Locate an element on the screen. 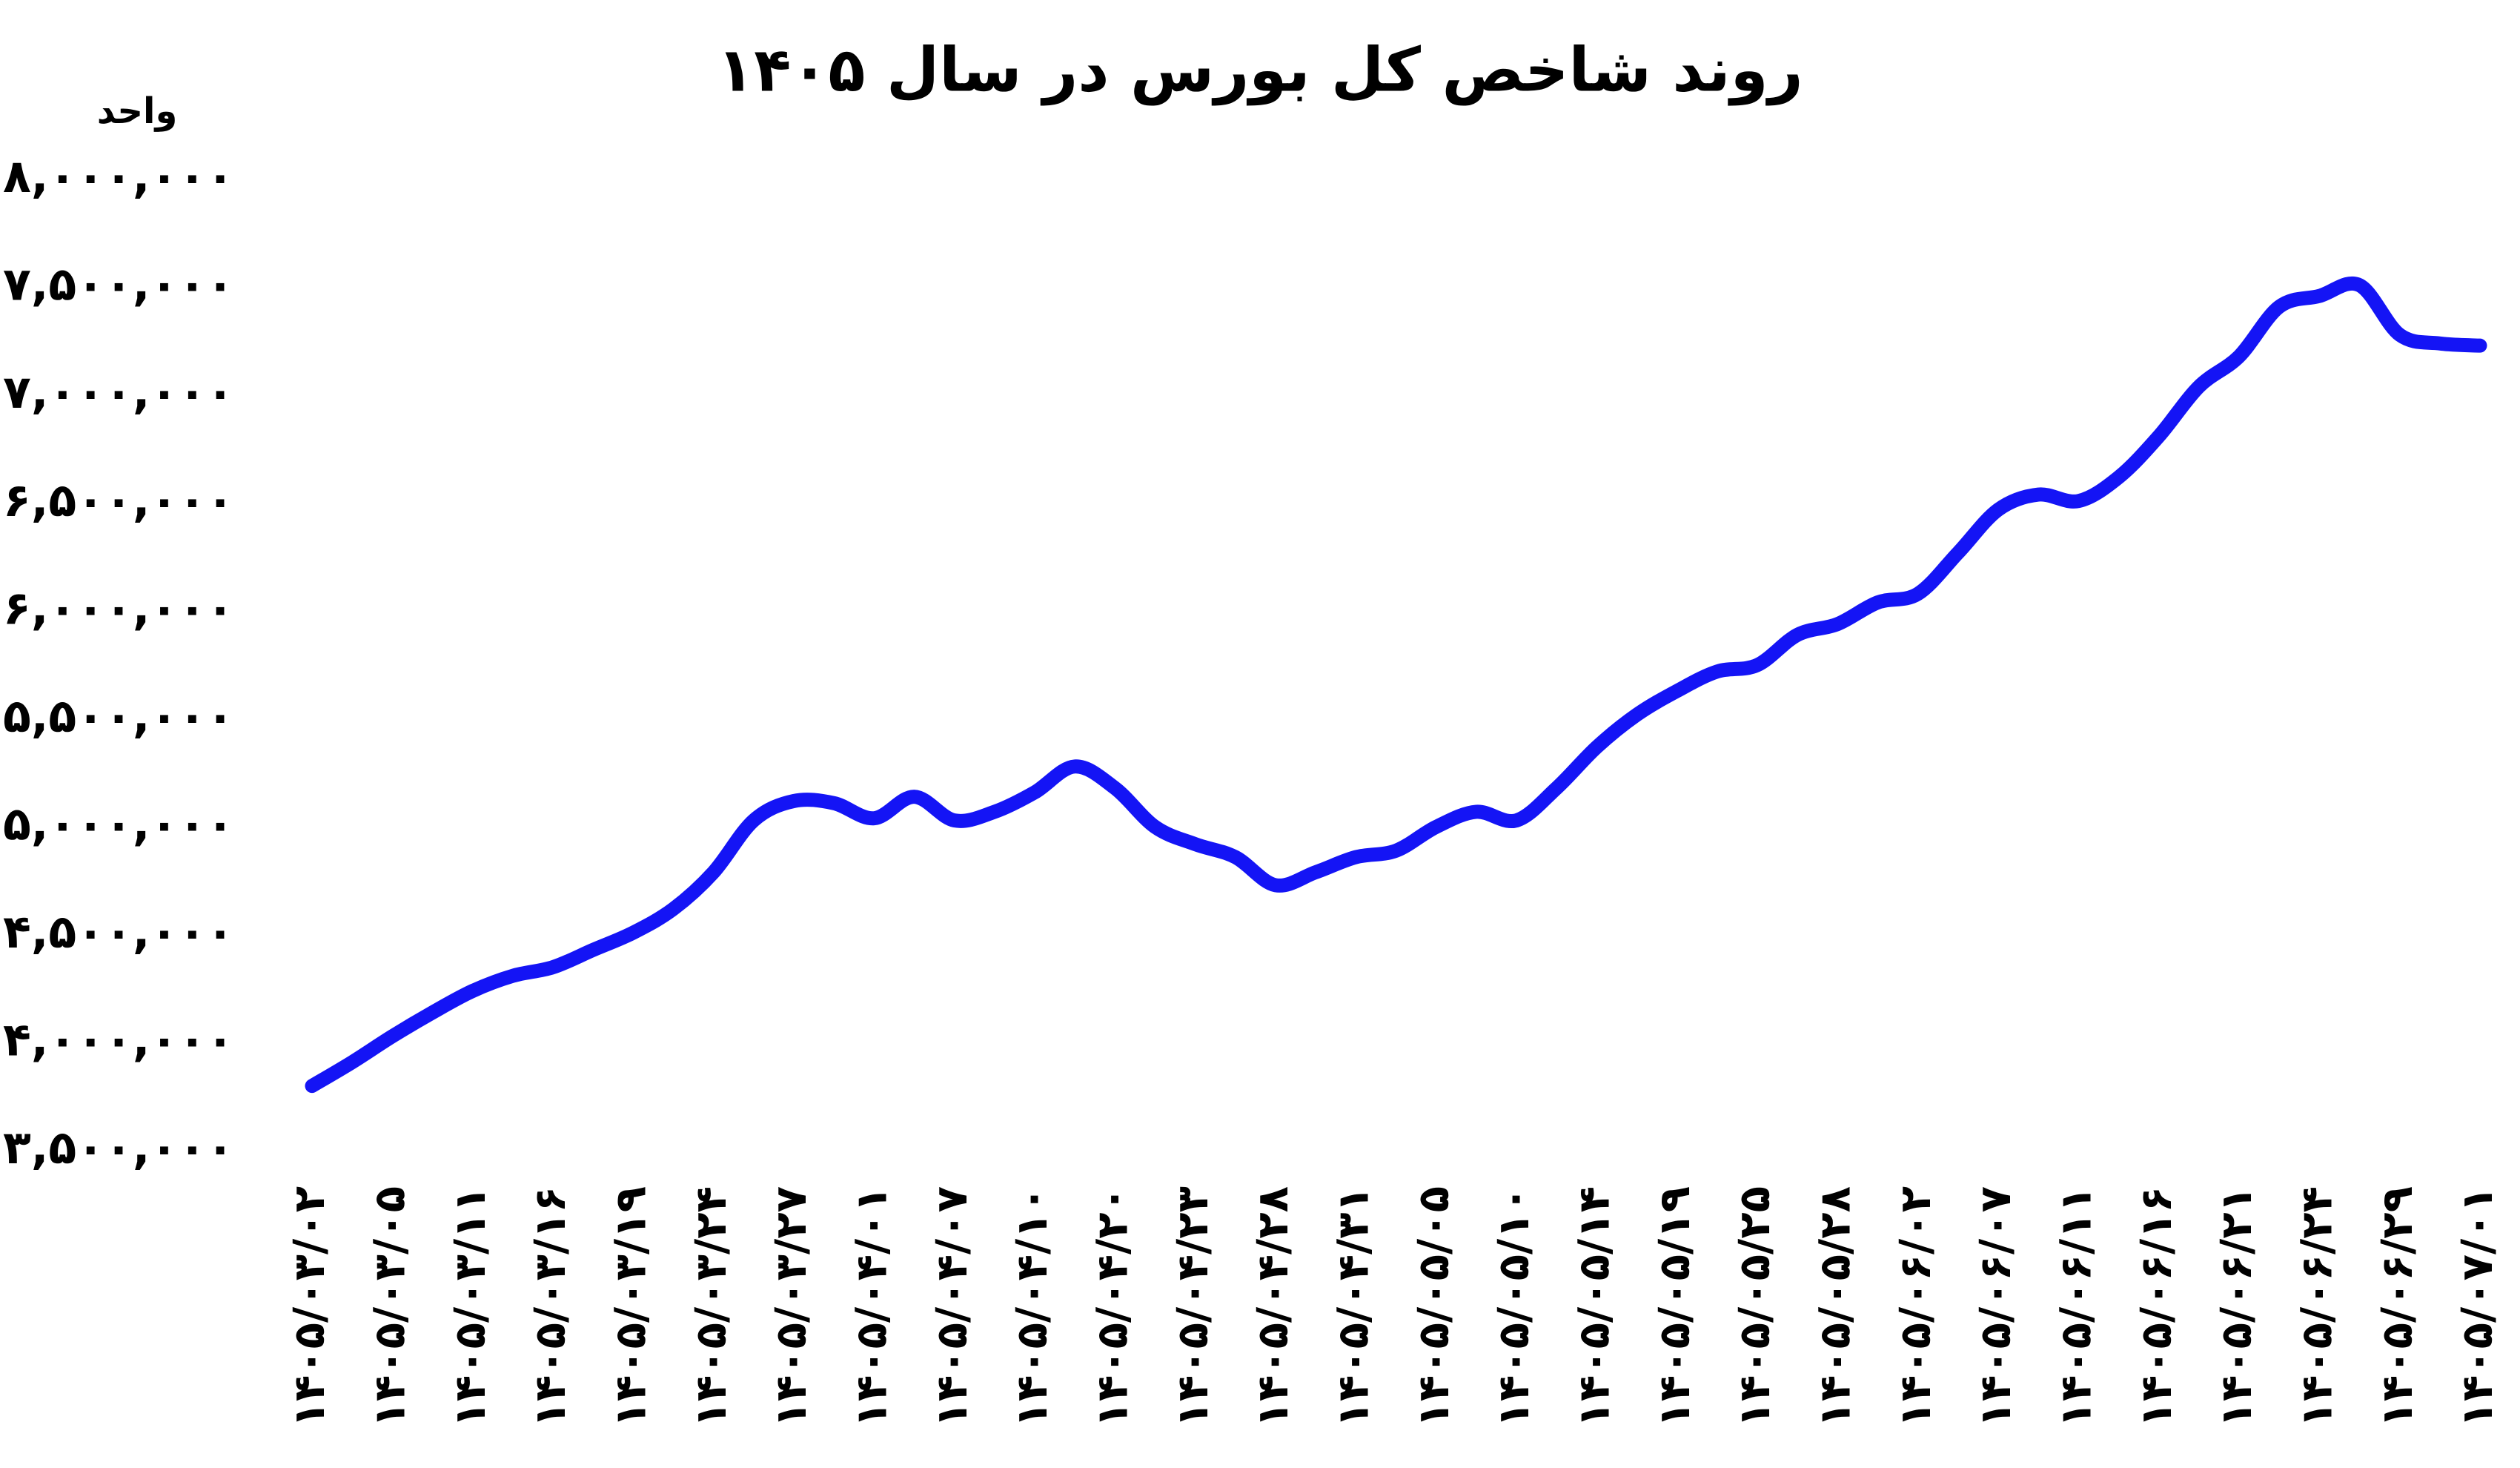 Image resolution: width=2520 pixels, height=1468 pixels. y-tick-label: ۶,۵۰۰,۰۰۰ is located at coordinates (118, 500).